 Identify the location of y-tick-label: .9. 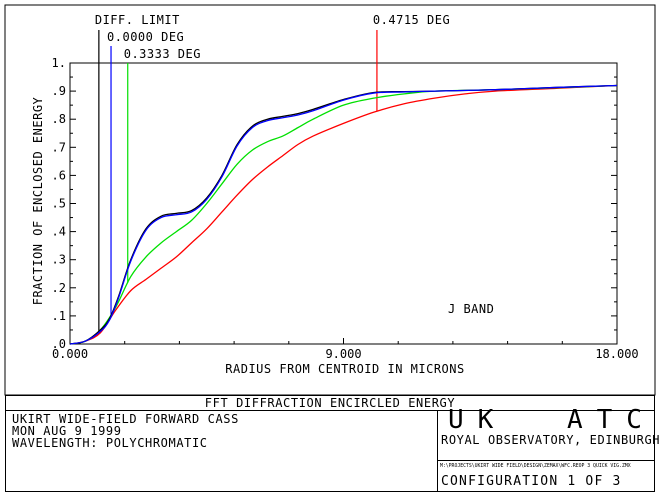
(59, 91).